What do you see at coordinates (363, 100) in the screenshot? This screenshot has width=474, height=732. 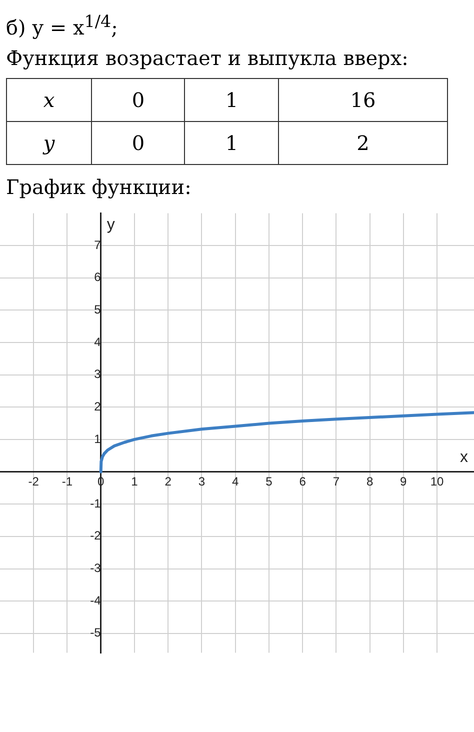 I see `text: 16` at bounding box center [363, 100].